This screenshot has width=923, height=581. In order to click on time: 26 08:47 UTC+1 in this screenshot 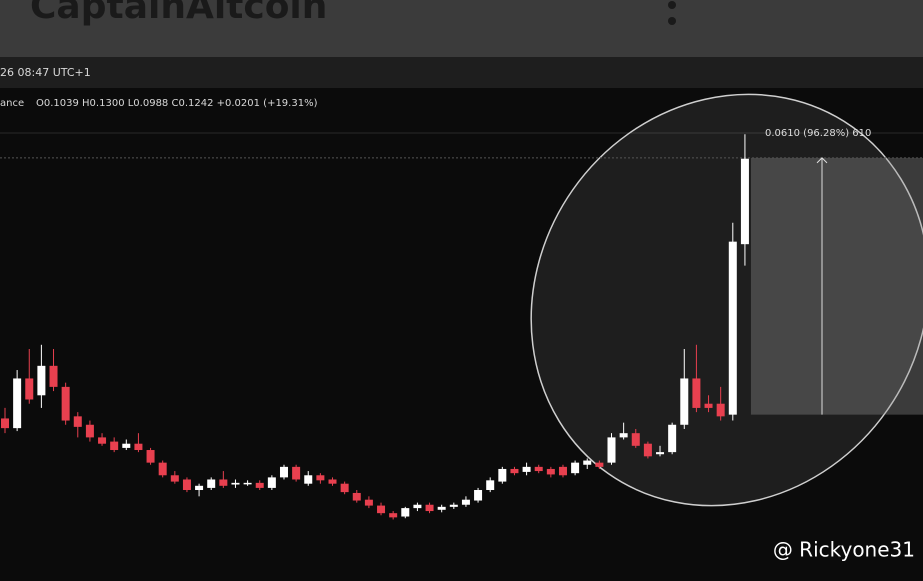, I will do `click(45, 72)`.